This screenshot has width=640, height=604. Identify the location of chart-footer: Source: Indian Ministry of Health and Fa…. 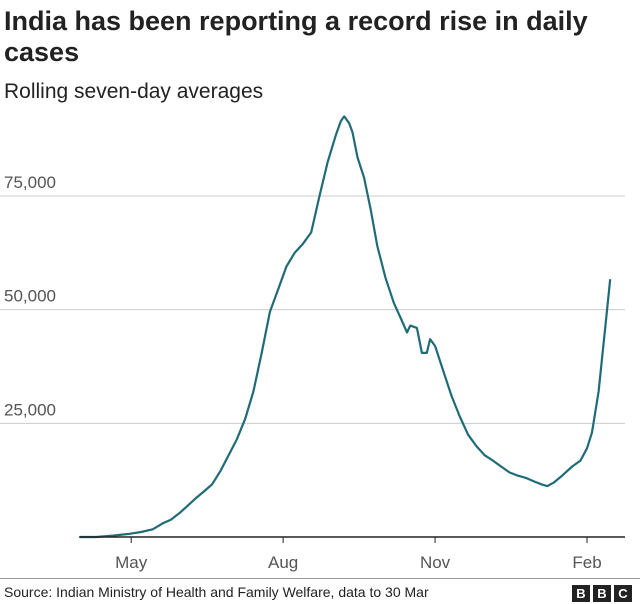
(320, 591).